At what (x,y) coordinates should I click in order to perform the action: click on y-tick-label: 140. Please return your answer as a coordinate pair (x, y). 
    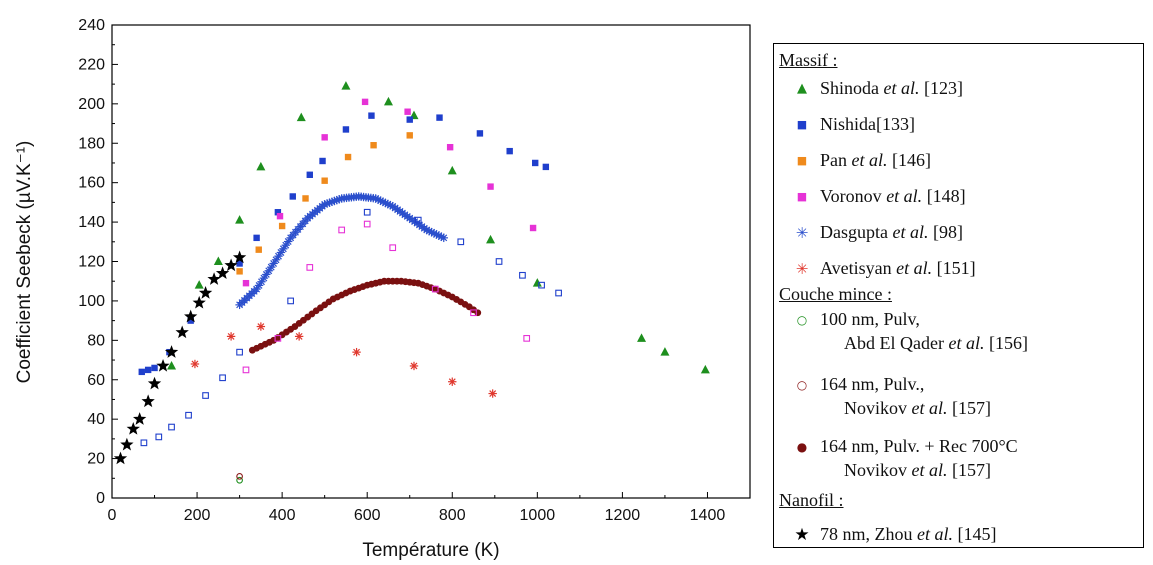
    Looking at the image, I should click on (91, 222).